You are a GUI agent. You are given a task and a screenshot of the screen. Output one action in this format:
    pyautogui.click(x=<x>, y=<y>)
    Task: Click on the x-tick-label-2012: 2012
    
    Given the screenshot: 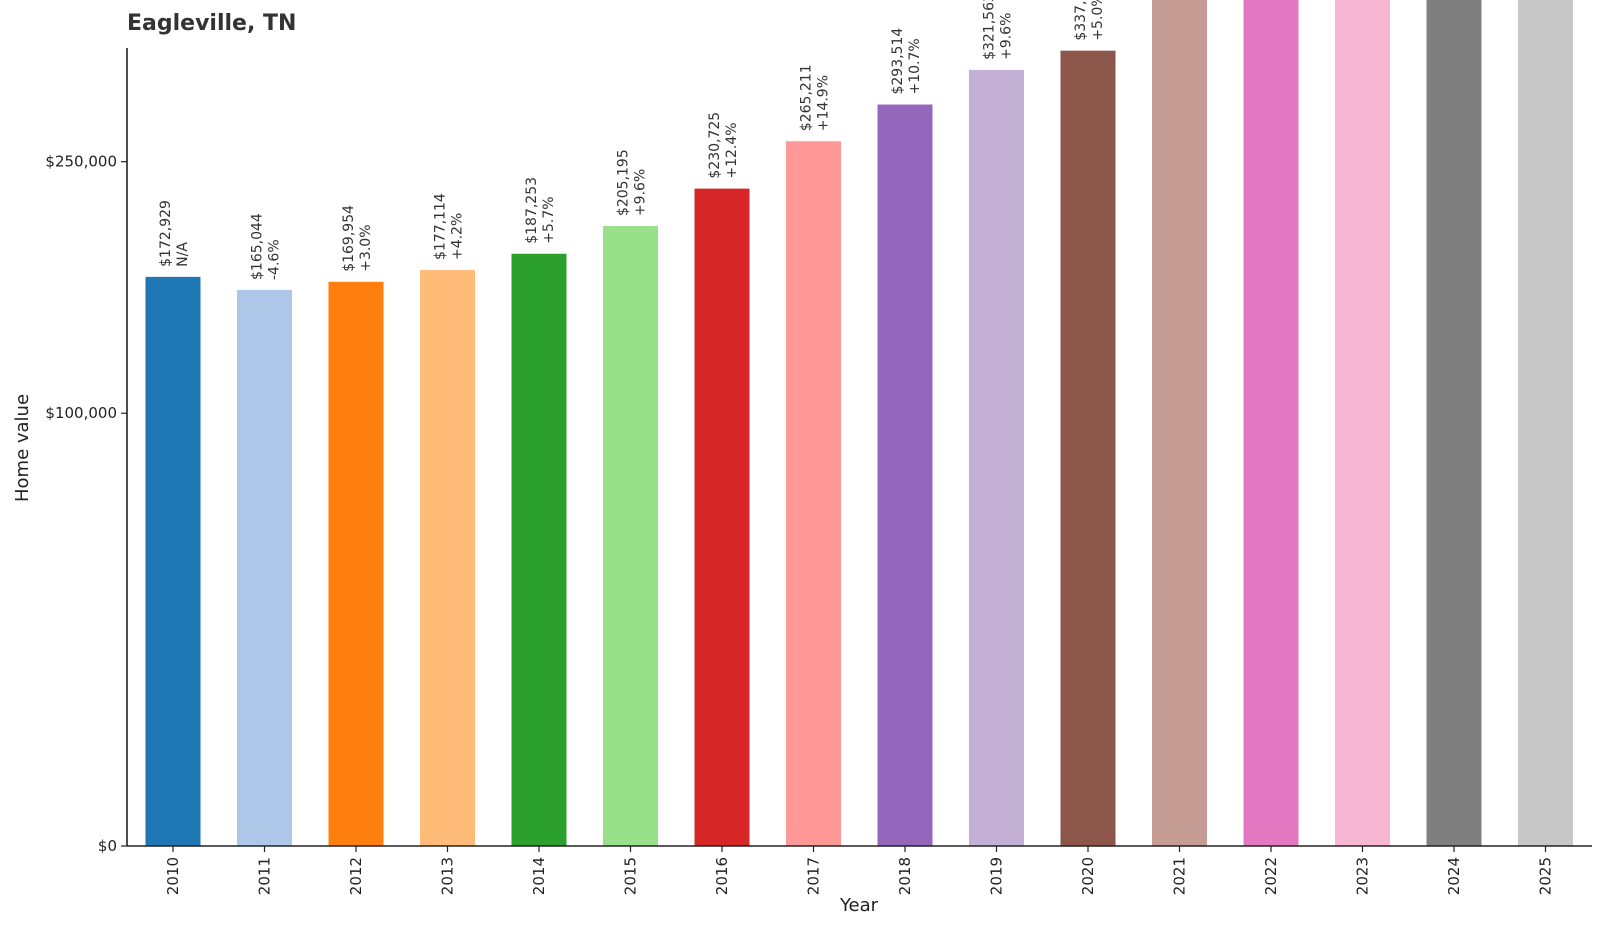 What is the action you would take?
    pyautogui.click(x=356, y=876)
    